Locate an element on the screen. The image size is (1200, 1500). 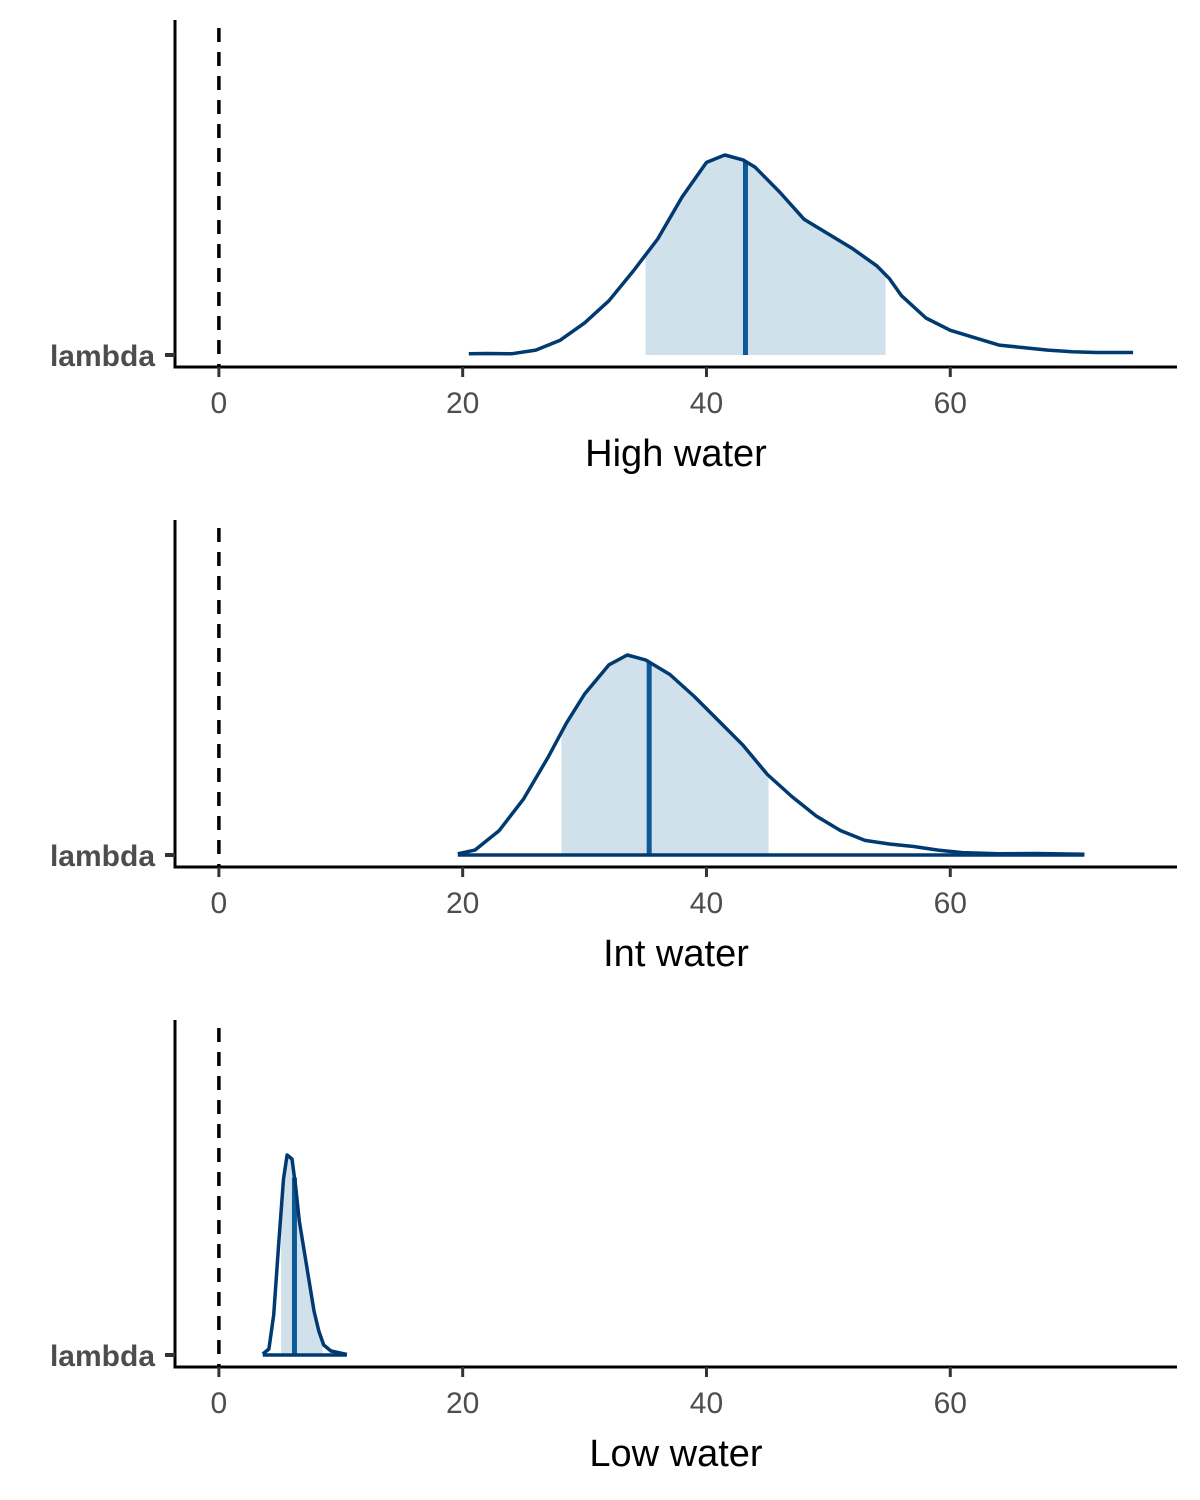
x-axis-title: Int water is located at coordinates (676, 954).